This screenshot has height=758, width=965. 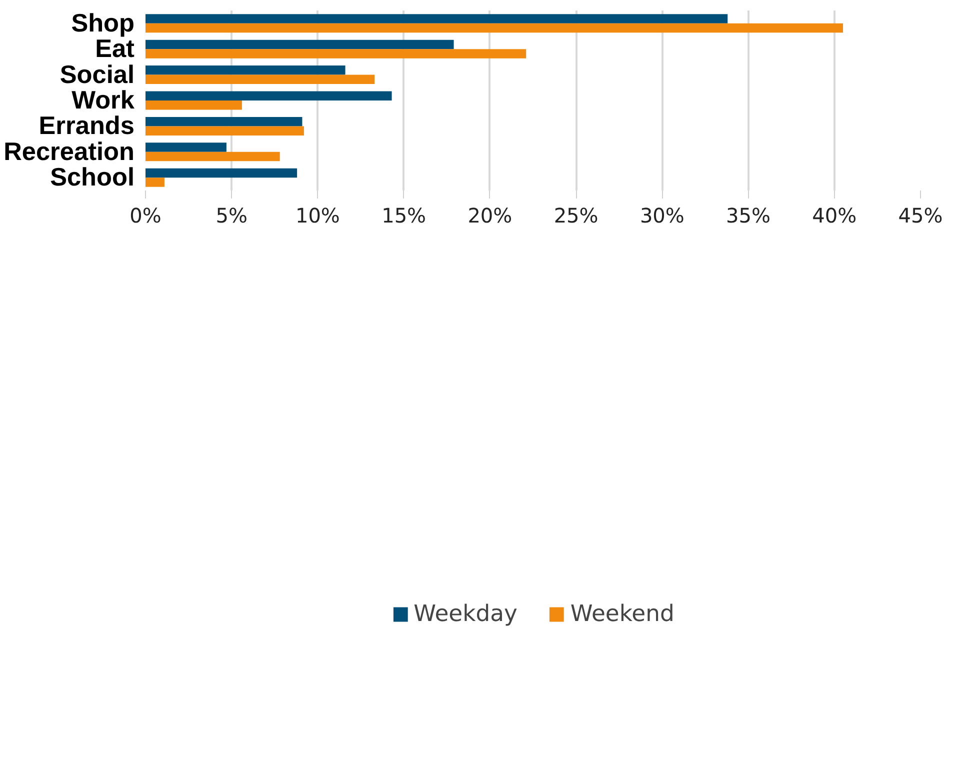 I want to click on legend-label: Weekend, so click(x=622, y=613).